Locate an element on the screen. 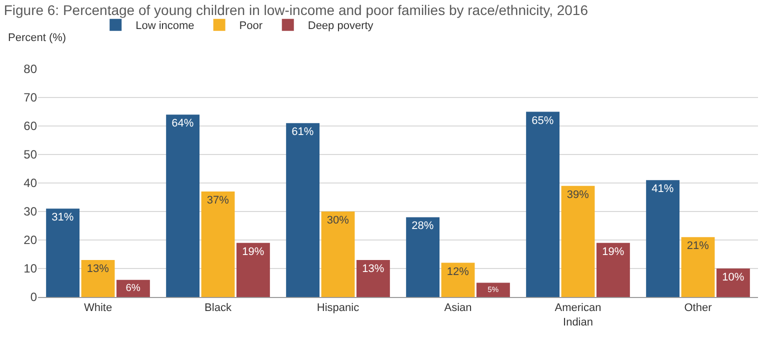 The height and width of the screenshot is (339, 768). data-label: 41% is located at coordinates (663, 189).